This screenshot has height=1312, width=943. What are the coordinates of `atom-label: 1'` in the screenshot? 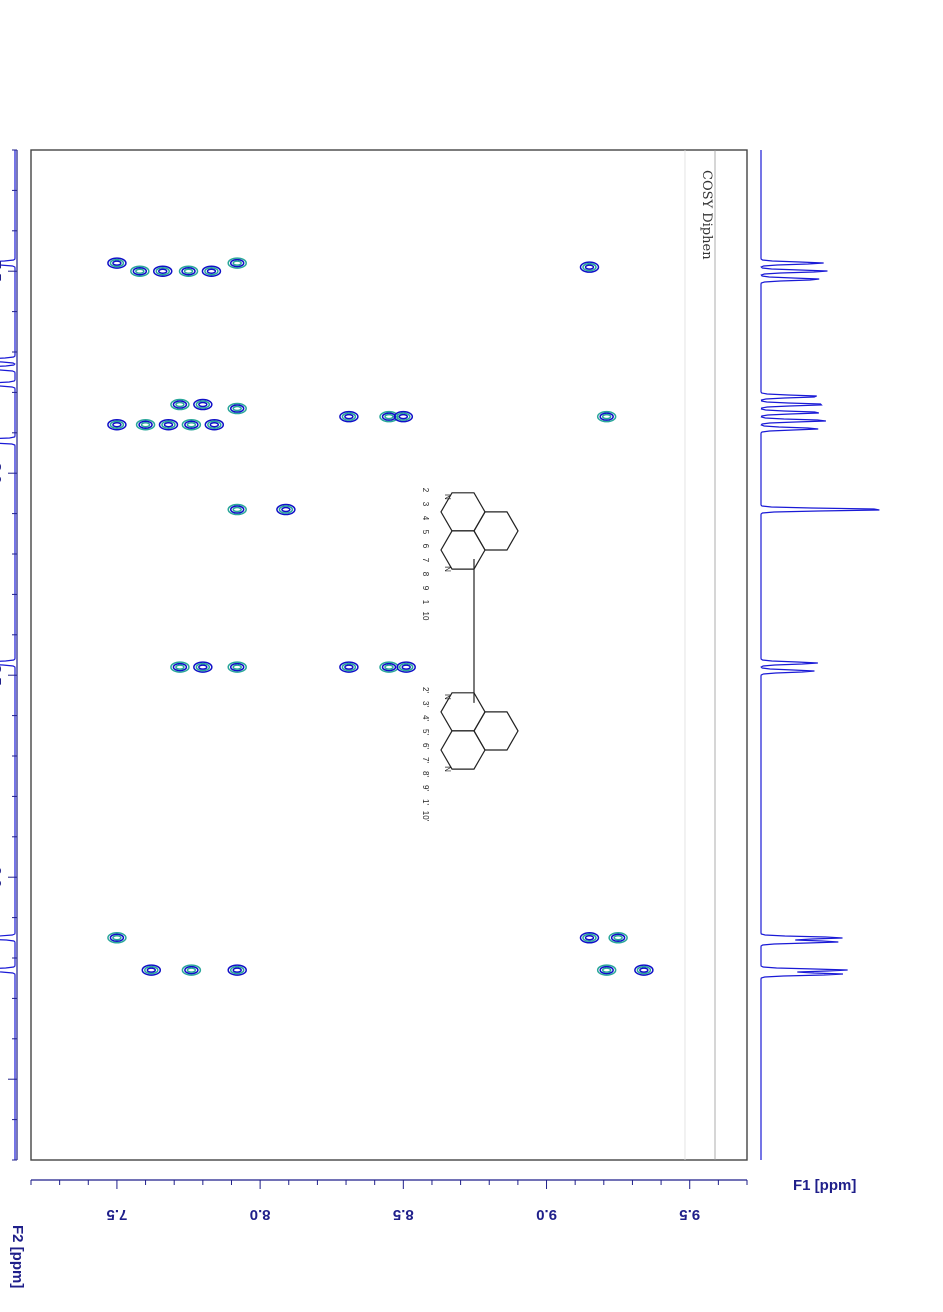 It's located at (425, 802).